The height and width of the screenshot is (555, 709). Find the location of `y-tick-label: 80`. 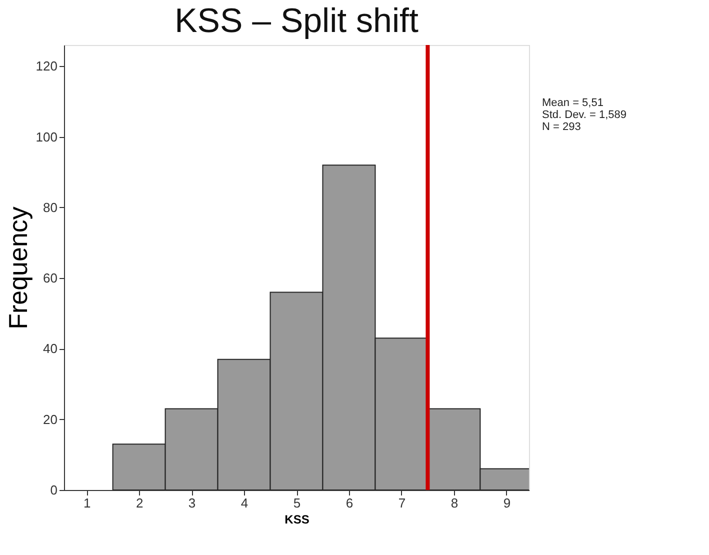

y-tick-label: 80 is located at coordinates (50, 207).